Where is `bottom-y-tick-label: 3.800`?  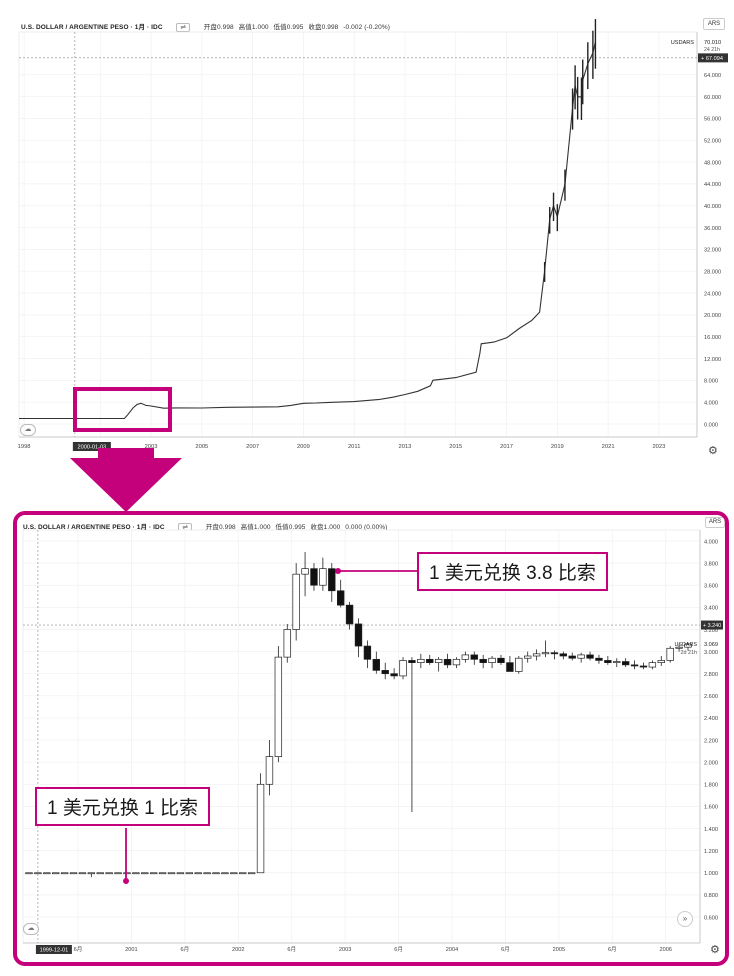 bottom-y-tick-label: 3.800 is located at coordinates (711, 564).